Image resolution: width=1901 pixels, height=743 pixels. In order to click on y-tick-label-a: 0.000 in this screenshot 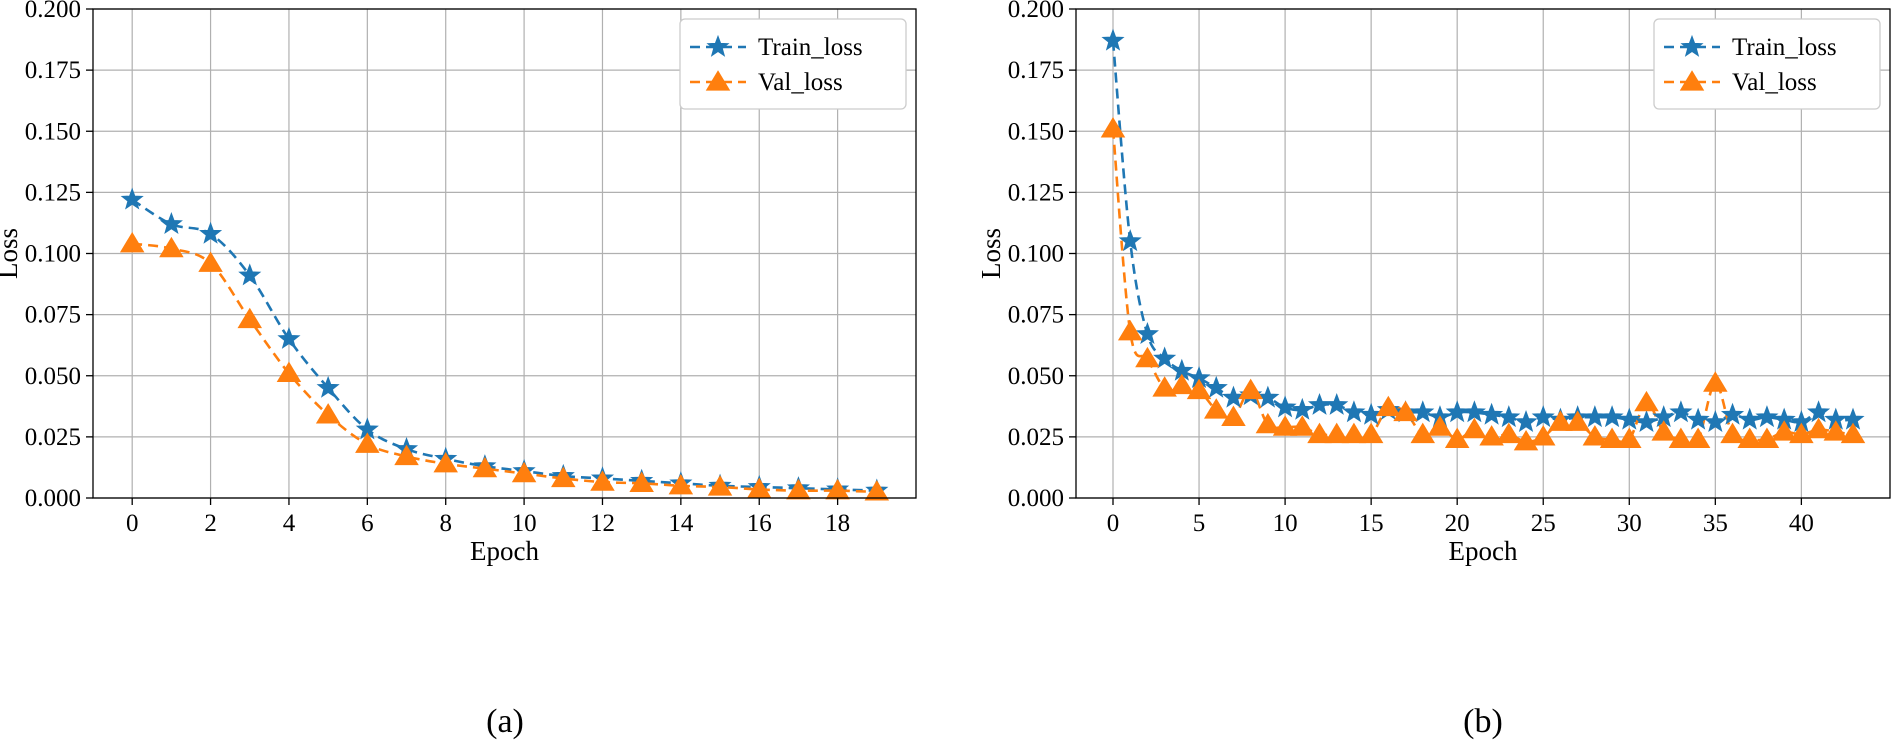, I will do `click(53, 498)`.